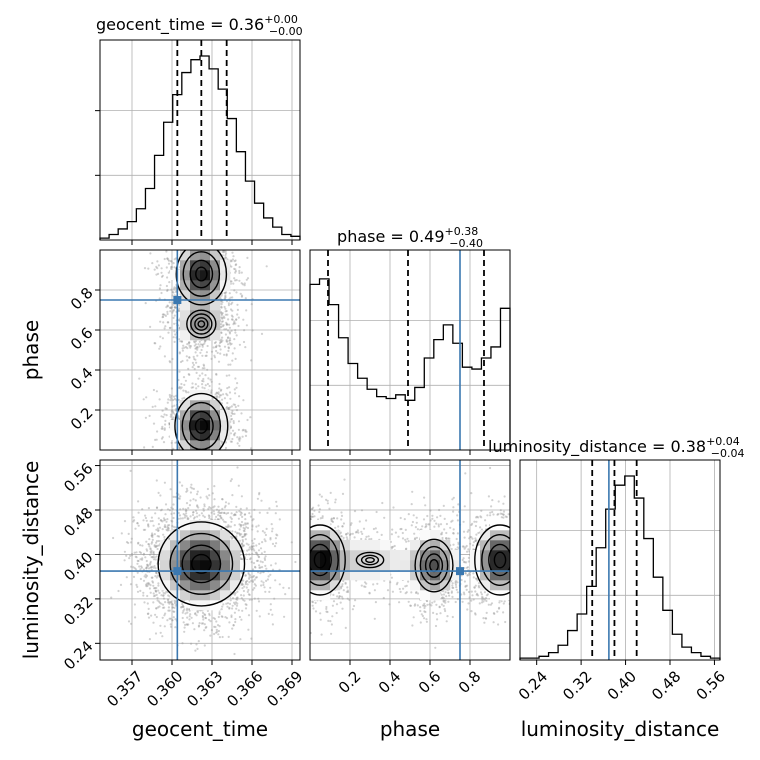 The width and height of the screenshot is (760, 760). I want to click on scatter-panel-luminosity_distance-vs-geocent_time, so click(198, 562).